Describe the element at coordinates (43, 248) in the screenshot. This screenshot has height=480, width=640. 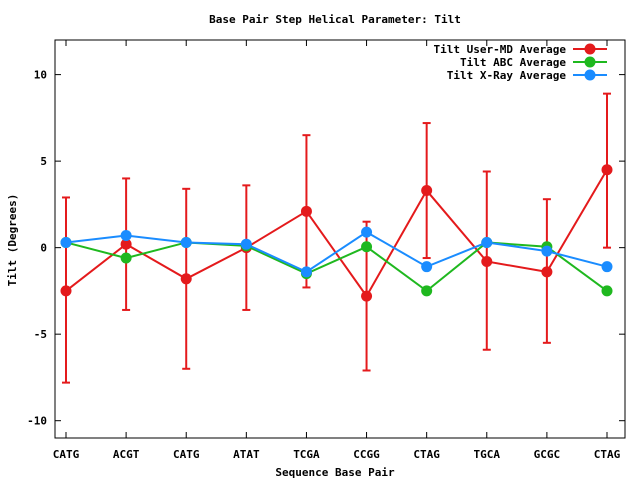
I see `y-tick-label: 0` at that location.